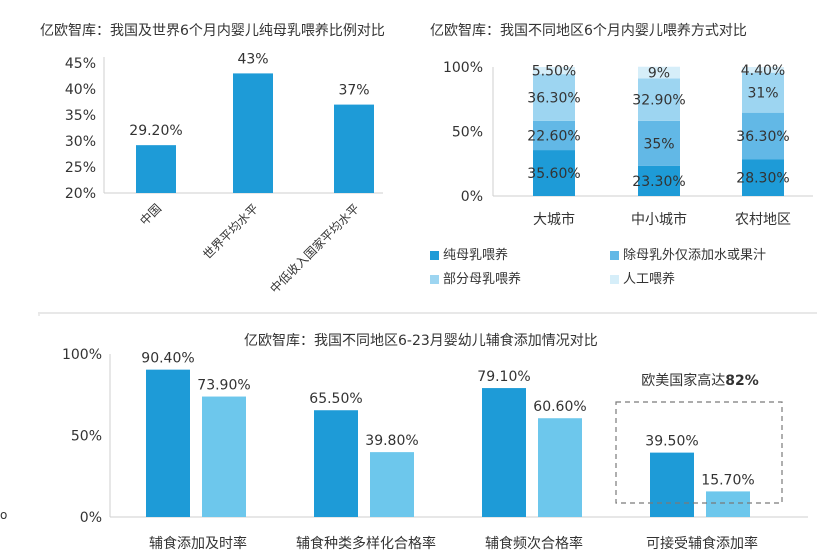  I want to click on x-tick-label-2: 中低收入国家平均水平, so click(314, 248).